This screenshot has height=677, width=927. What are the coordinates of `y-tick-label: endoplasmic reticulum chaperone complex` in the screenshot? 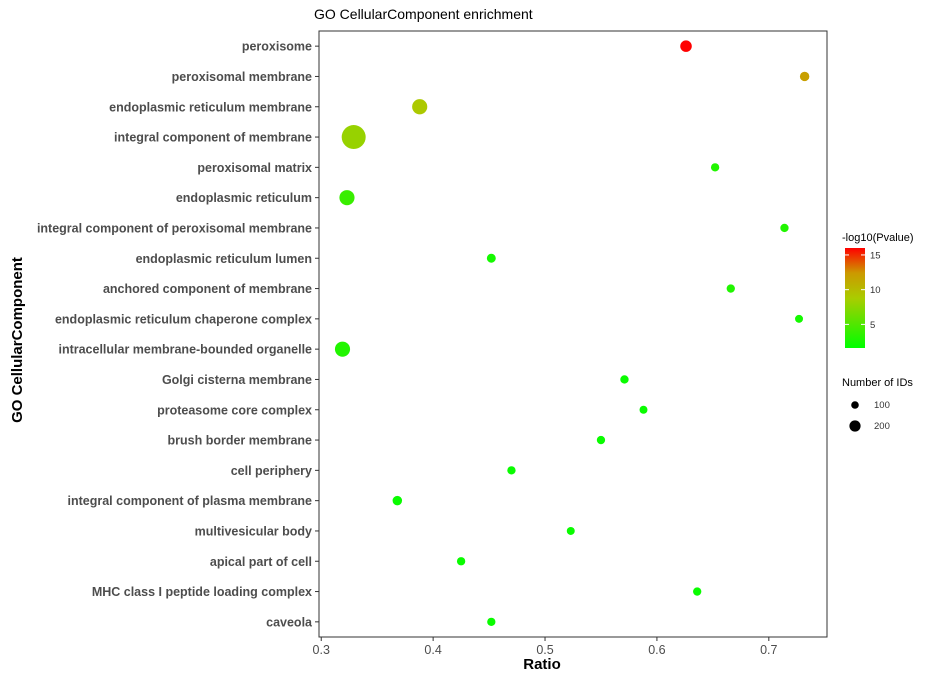 It's located at (183, 319).